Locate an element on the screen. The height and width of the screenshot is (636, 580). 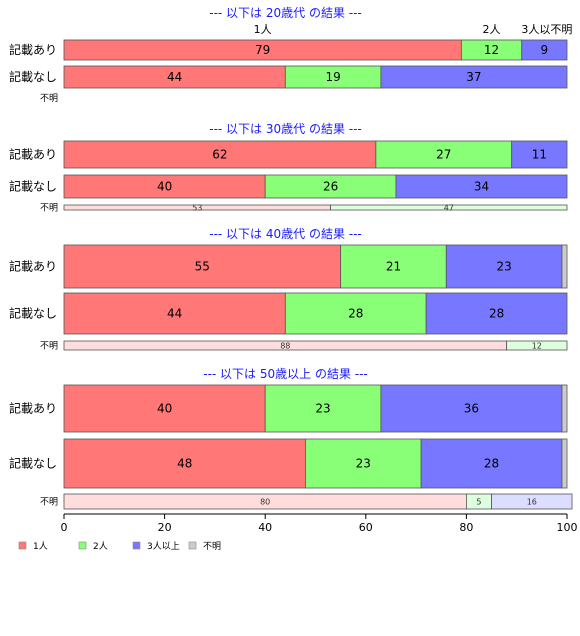
bar-segment-label: 5 is located at coordinates (478, 502).